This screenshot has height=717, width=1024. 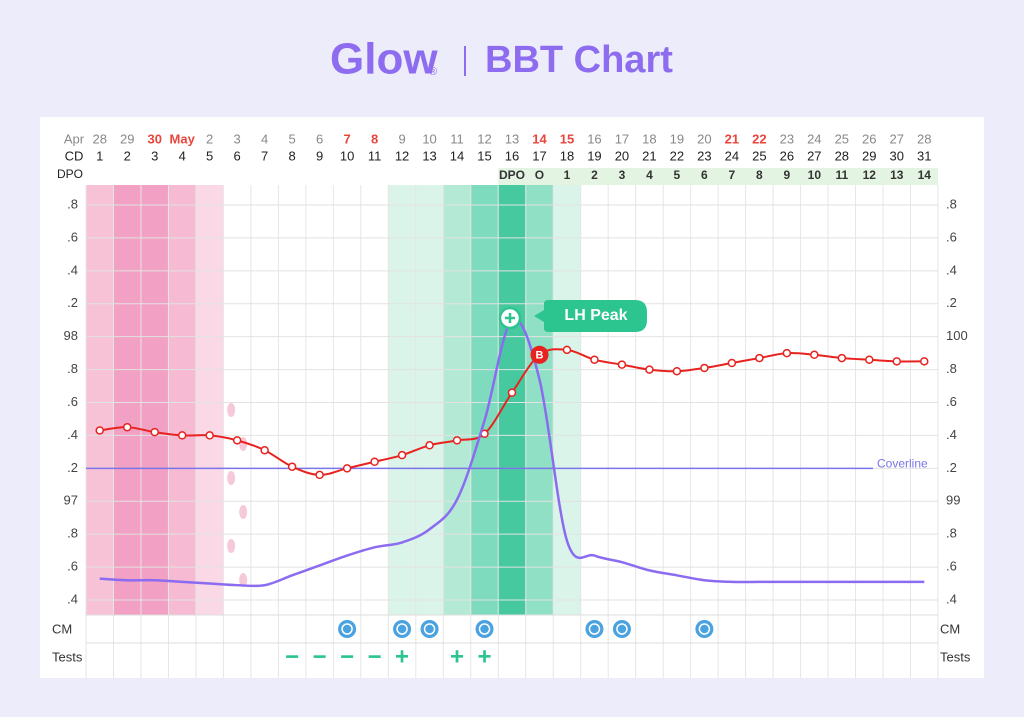 What do you see at coordinates (71, 335) in the screenshot?
I see `y-tick-label: 98` at bounding box center [71, 335].